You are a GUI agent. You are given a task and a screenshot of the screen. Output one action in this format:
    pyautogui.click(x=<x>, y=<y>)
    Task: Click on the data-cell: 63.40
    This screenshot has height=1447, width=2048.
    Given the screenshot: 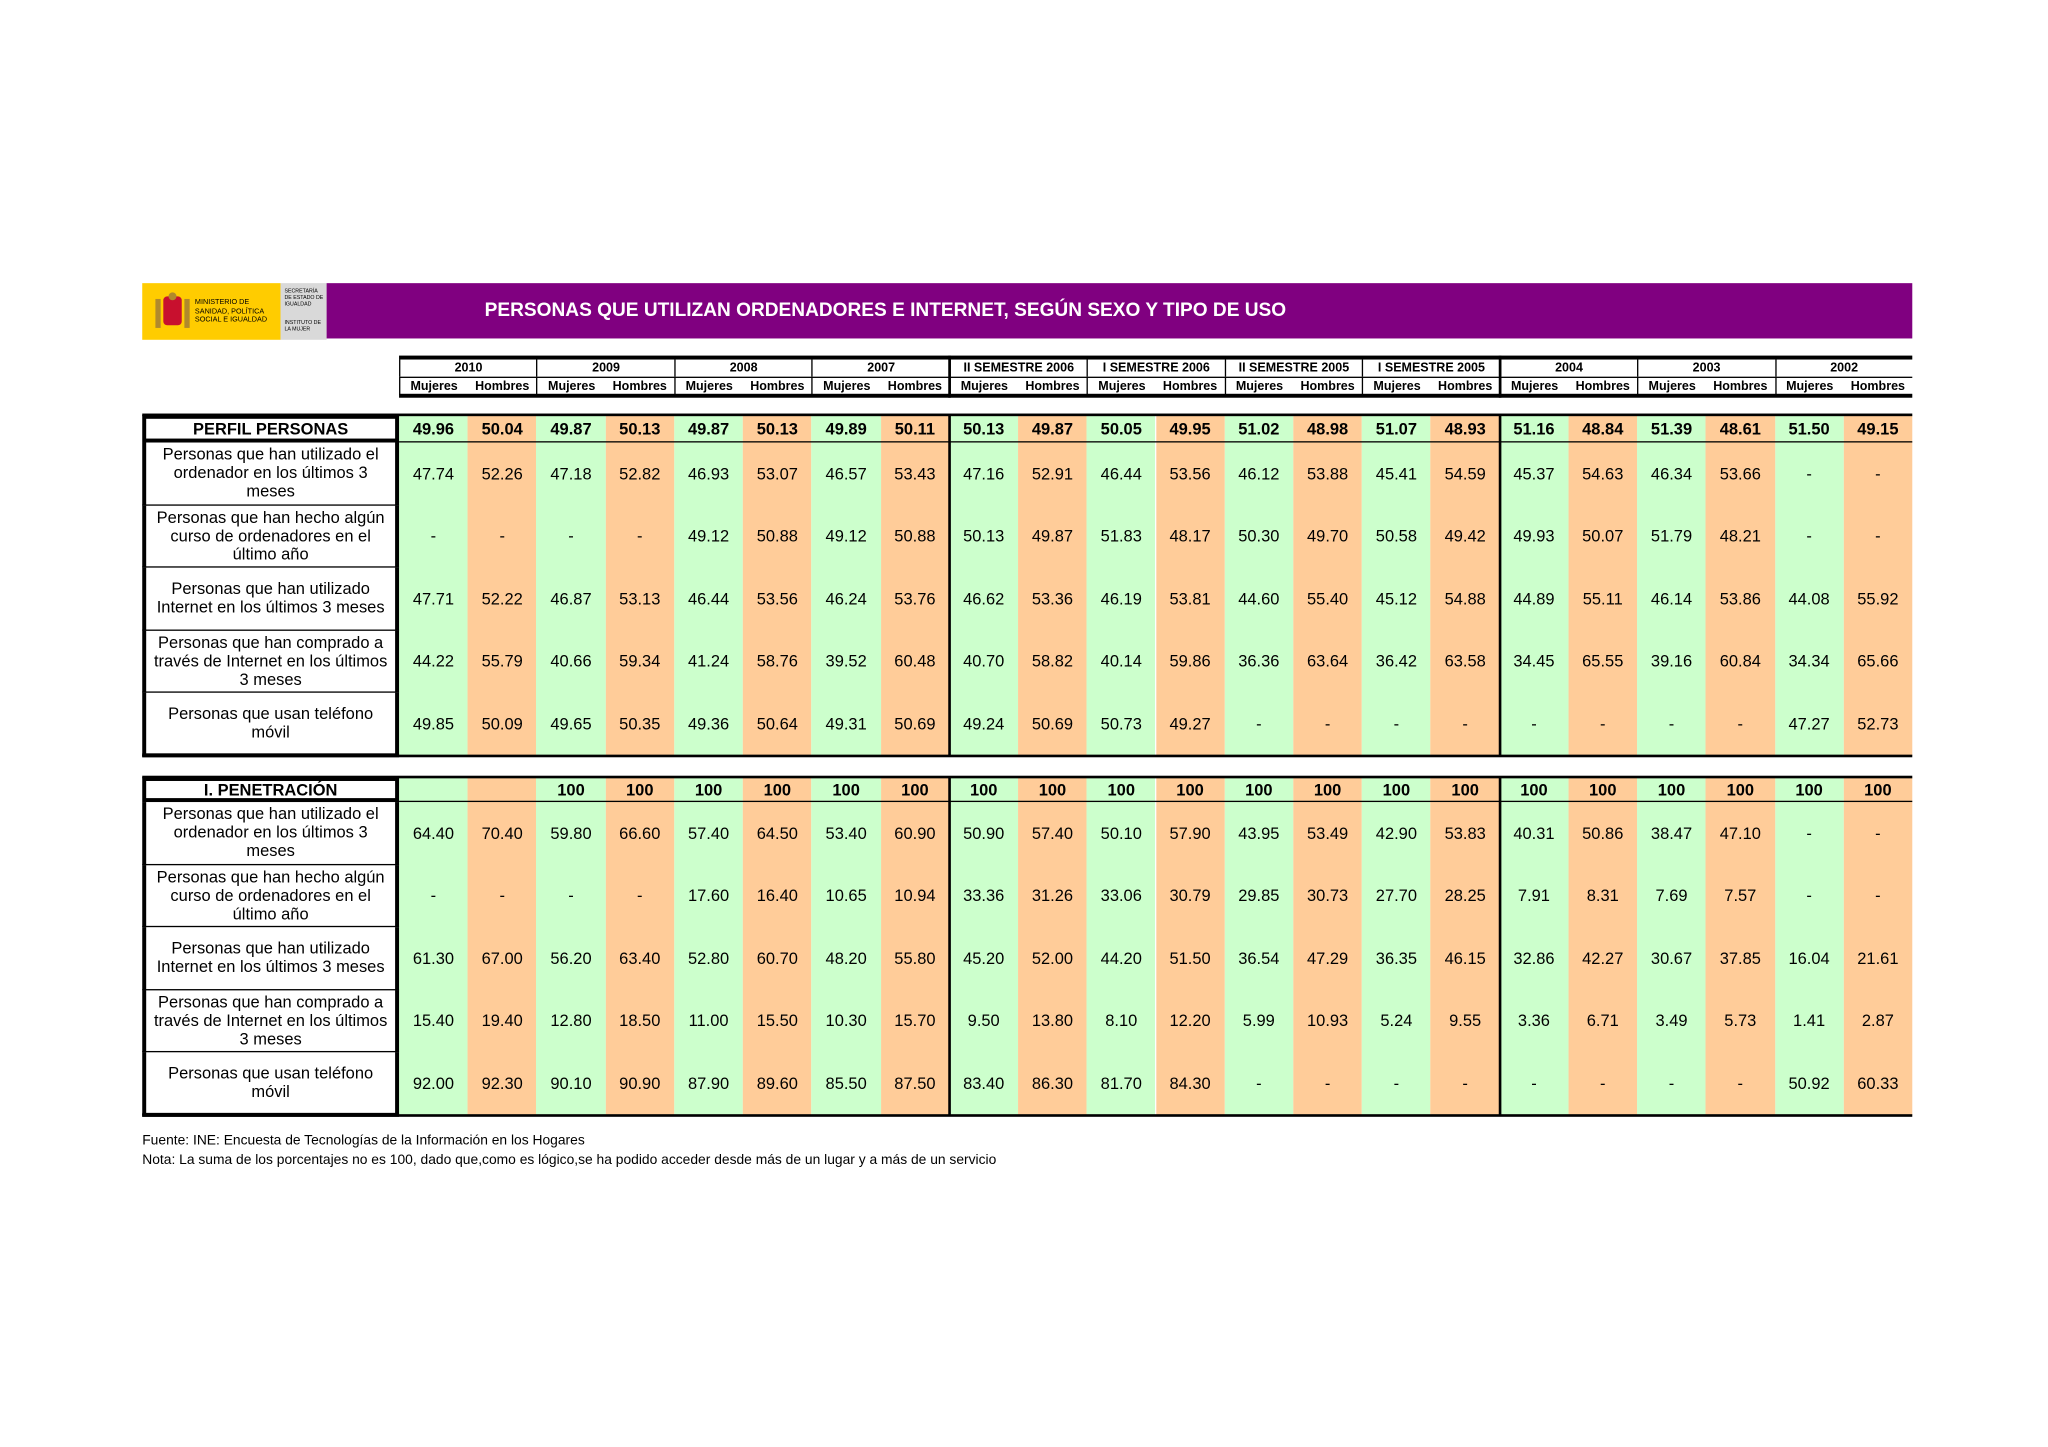 What is the action you would take?
    pyautogui.click(x=640, y=958)
    